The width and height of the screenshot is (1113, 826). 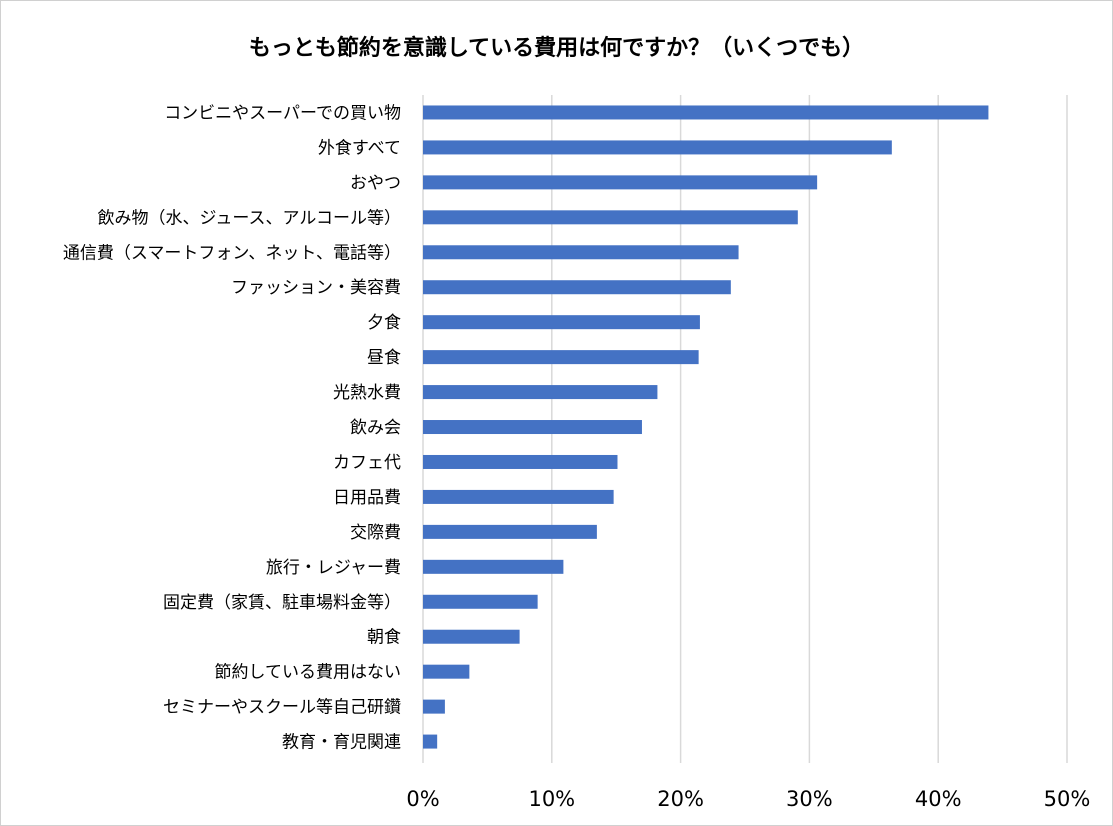 What do you see at coordinates (809, 799) in the screenshot?
I see `x-tick-label: 30%` at bounding box center [809, 799].